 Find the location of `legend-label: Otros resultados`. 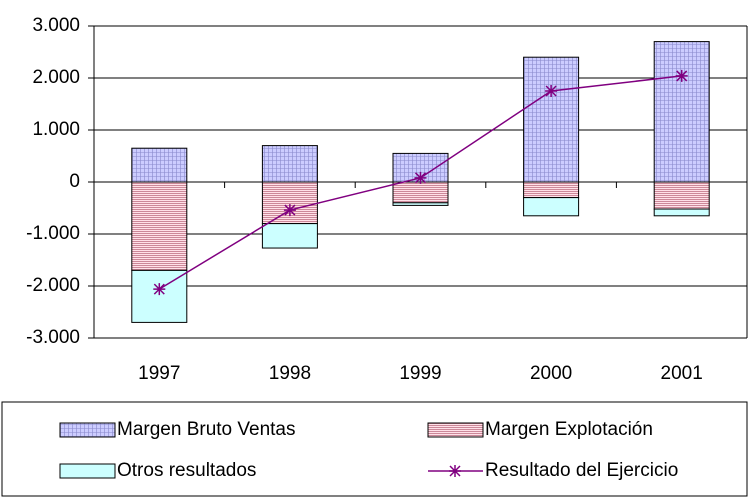

legend-label: Otros resultados is located at coordinates (186, 470).